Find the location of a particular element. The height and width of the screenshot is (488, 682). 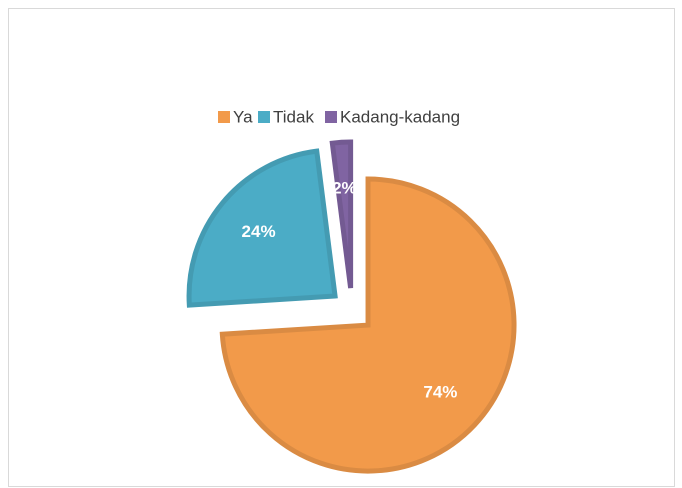

legend: Ya Tidak Kadang-kadang is located at coordinates (339, 116).